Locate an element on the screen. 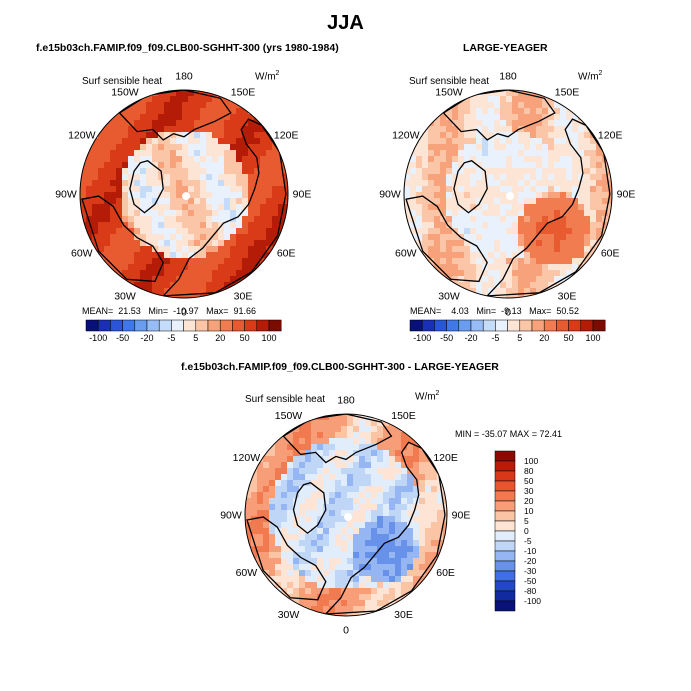 This screenshot has height=691, width=691. map-border is located at coordinates (184, 194).